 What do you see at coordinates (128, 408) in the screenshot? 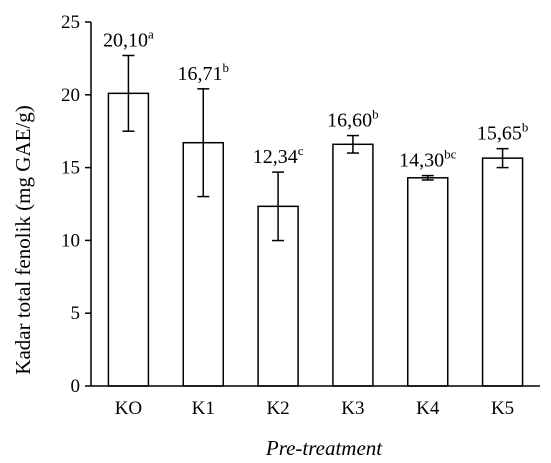
I see `x-tick-label: KO` at bounding box center [128, 408].